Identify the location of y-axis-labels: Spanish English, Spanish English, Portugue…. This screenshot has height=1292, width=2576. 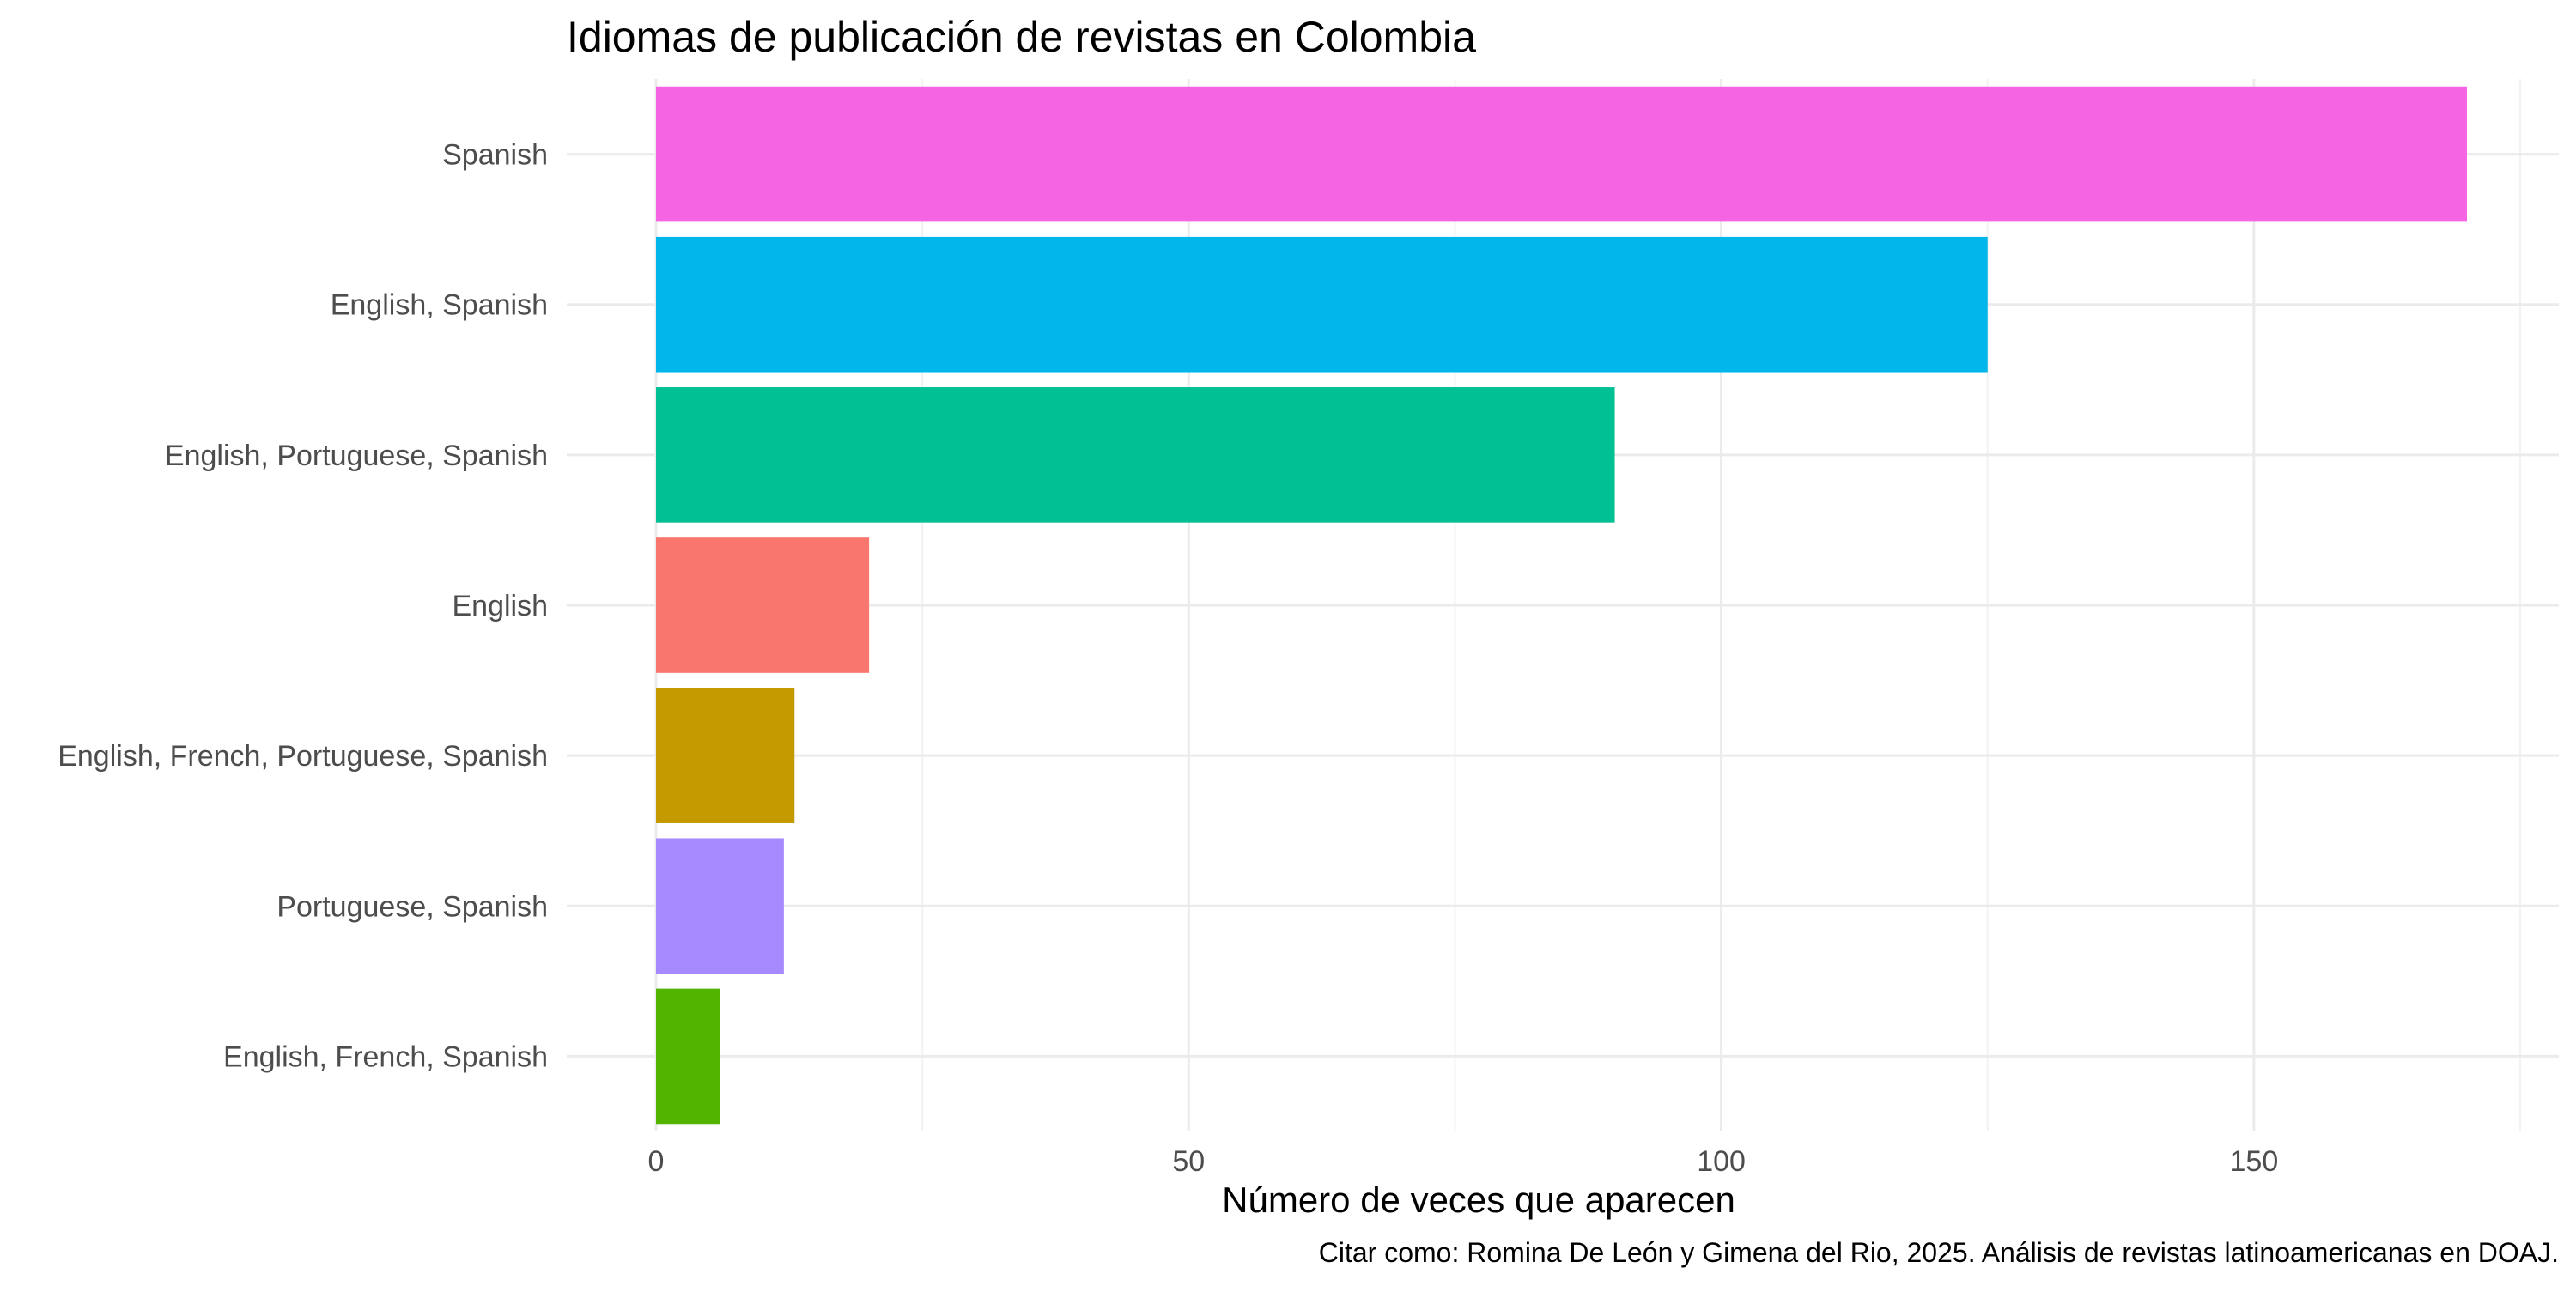
(303, 606).